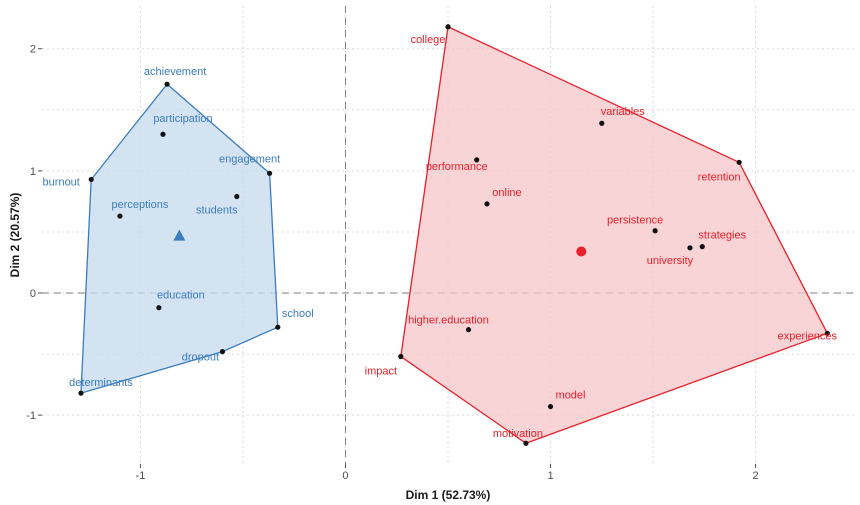  I want to click on y-axis-title: Dim 2 (20.57%), so click(15, 235).